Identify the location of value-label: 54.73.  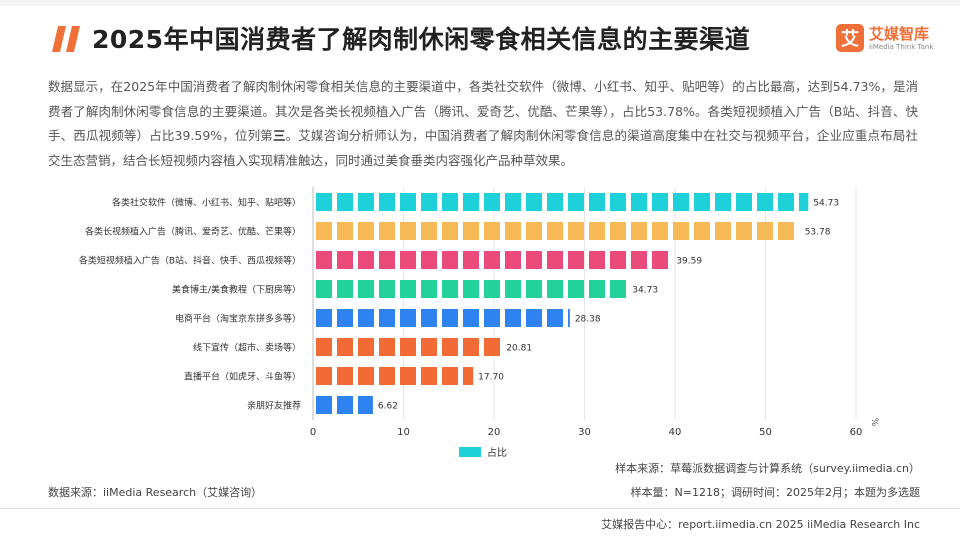
(826, 204).